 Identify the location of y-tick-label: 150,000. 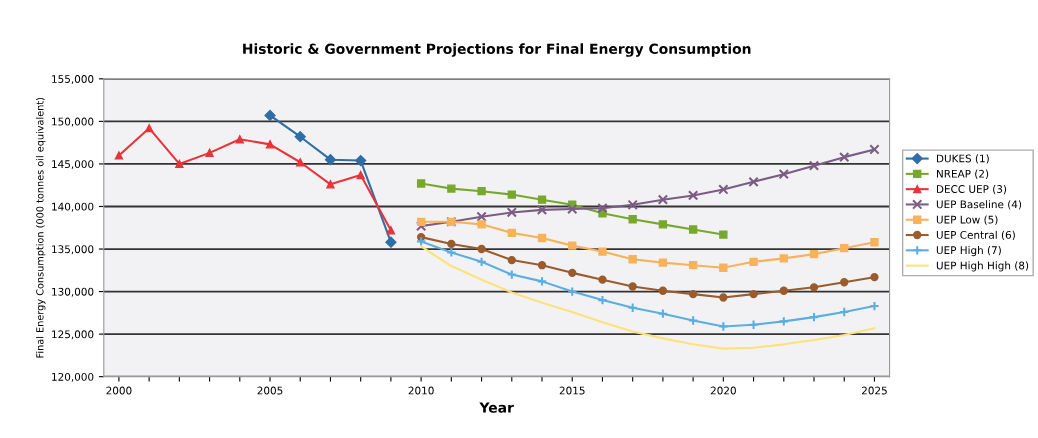
(73, 122).